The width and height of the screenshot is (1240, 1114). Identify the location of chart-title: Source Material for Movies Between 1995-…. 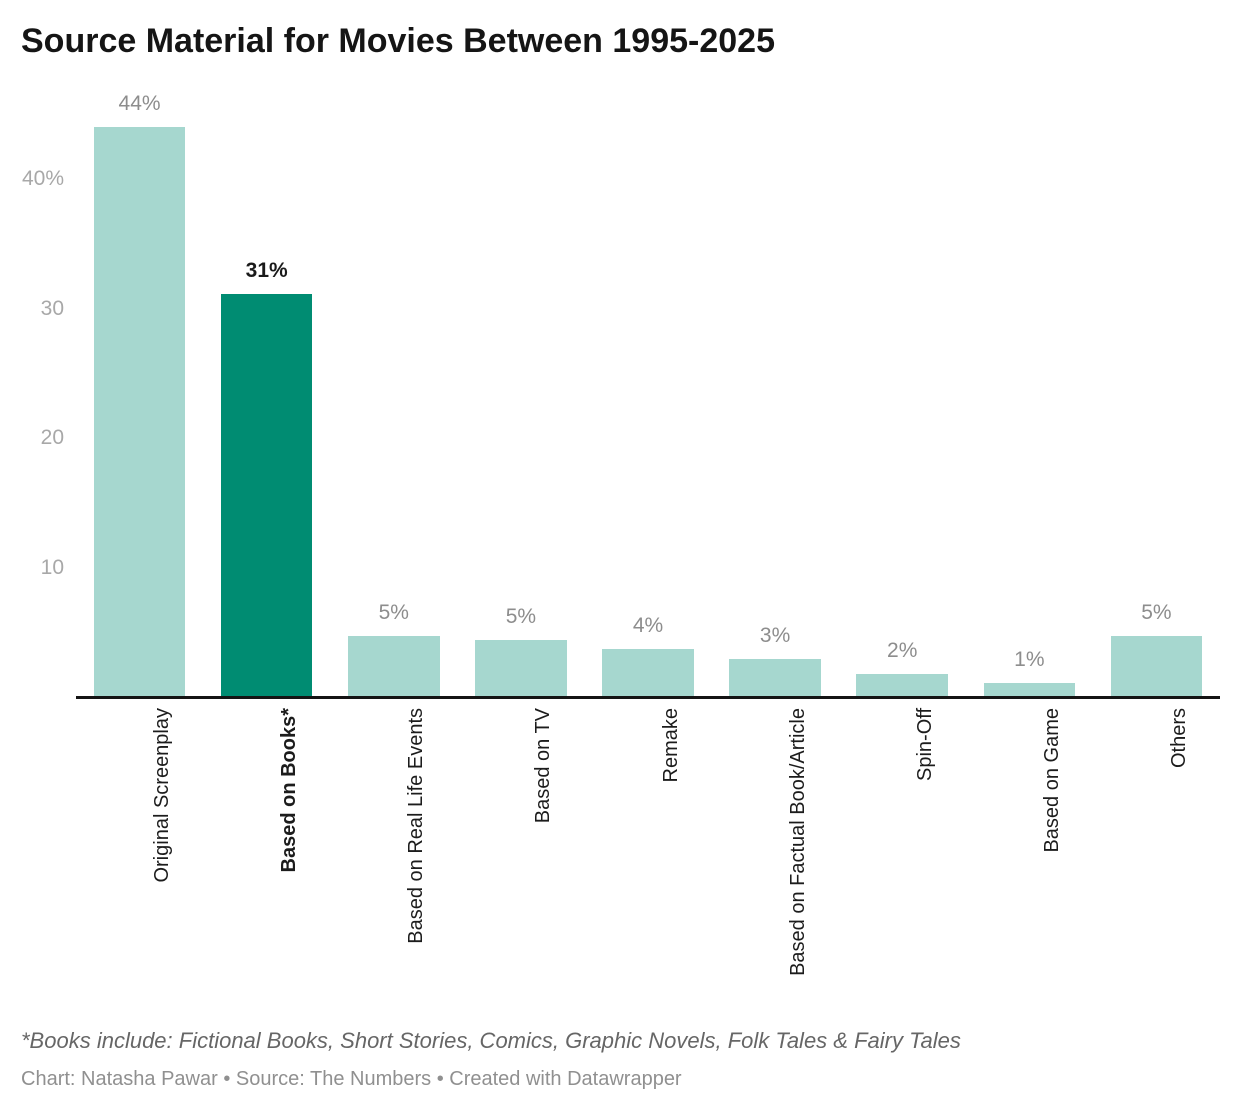
(398, 41).